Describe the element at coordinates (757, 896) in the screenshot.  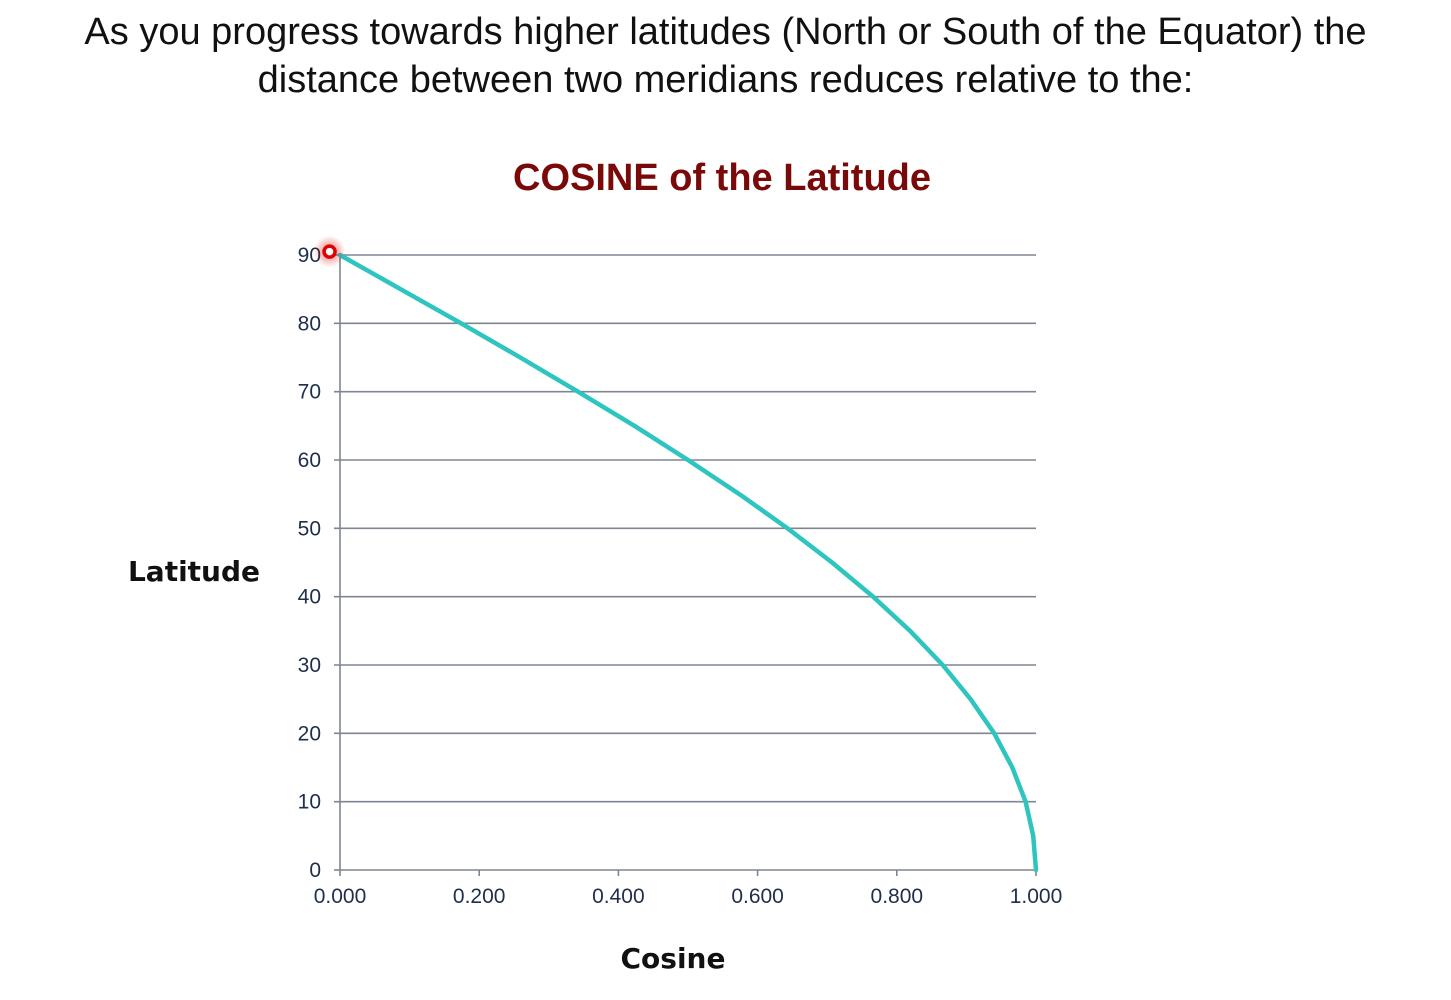
I see `x-tick-label: 0.600` at that location.